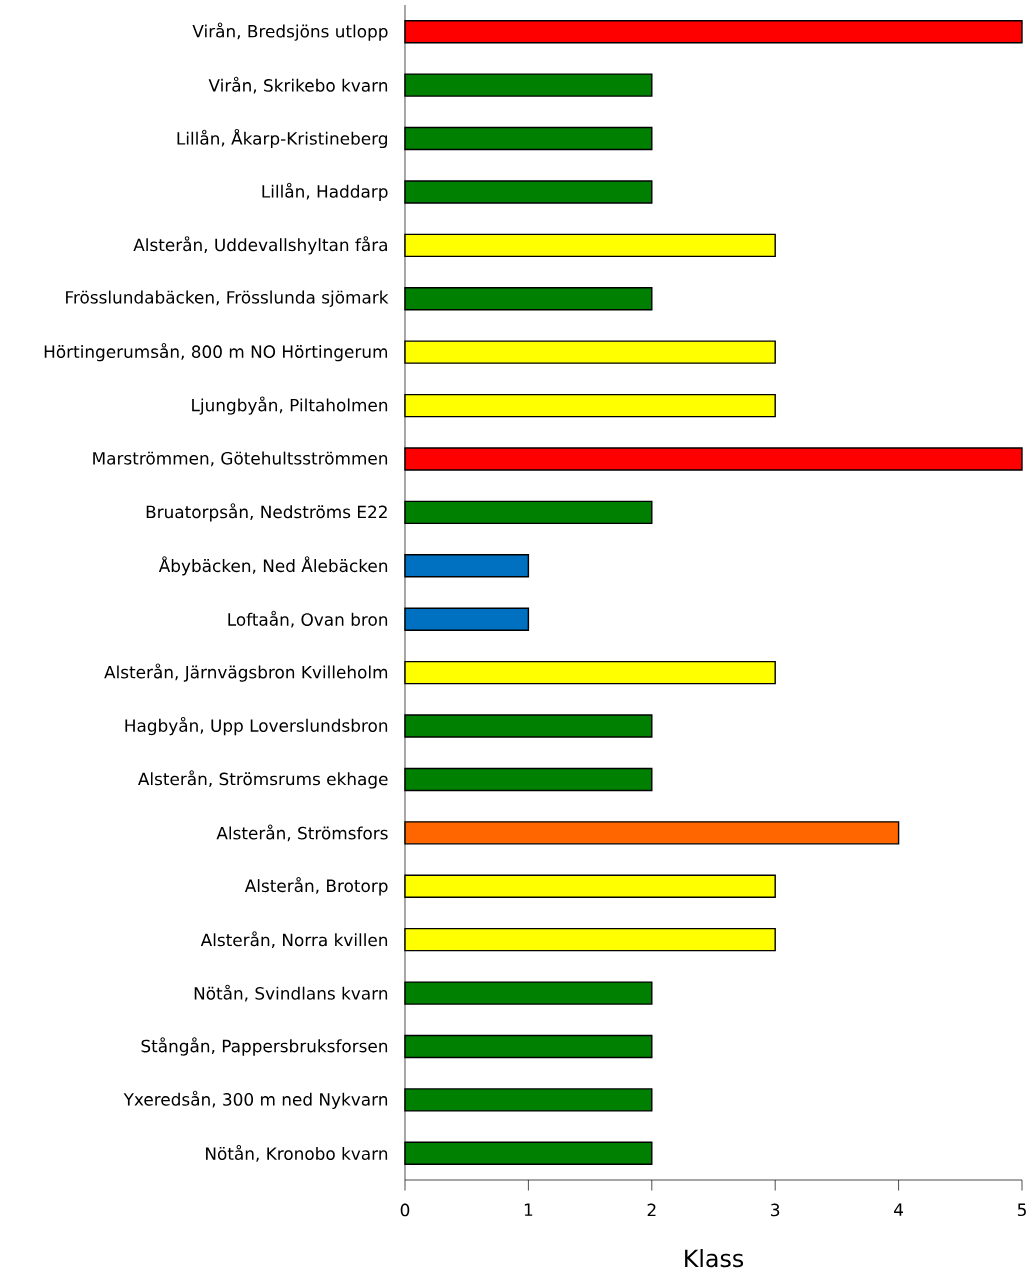 The width and height of the screenshot is (1032, 1280). What do you see at coordinates (775, 1210) in the screenshot?
I see `x-tick-label: 3` at bounding box center [775, 1210].